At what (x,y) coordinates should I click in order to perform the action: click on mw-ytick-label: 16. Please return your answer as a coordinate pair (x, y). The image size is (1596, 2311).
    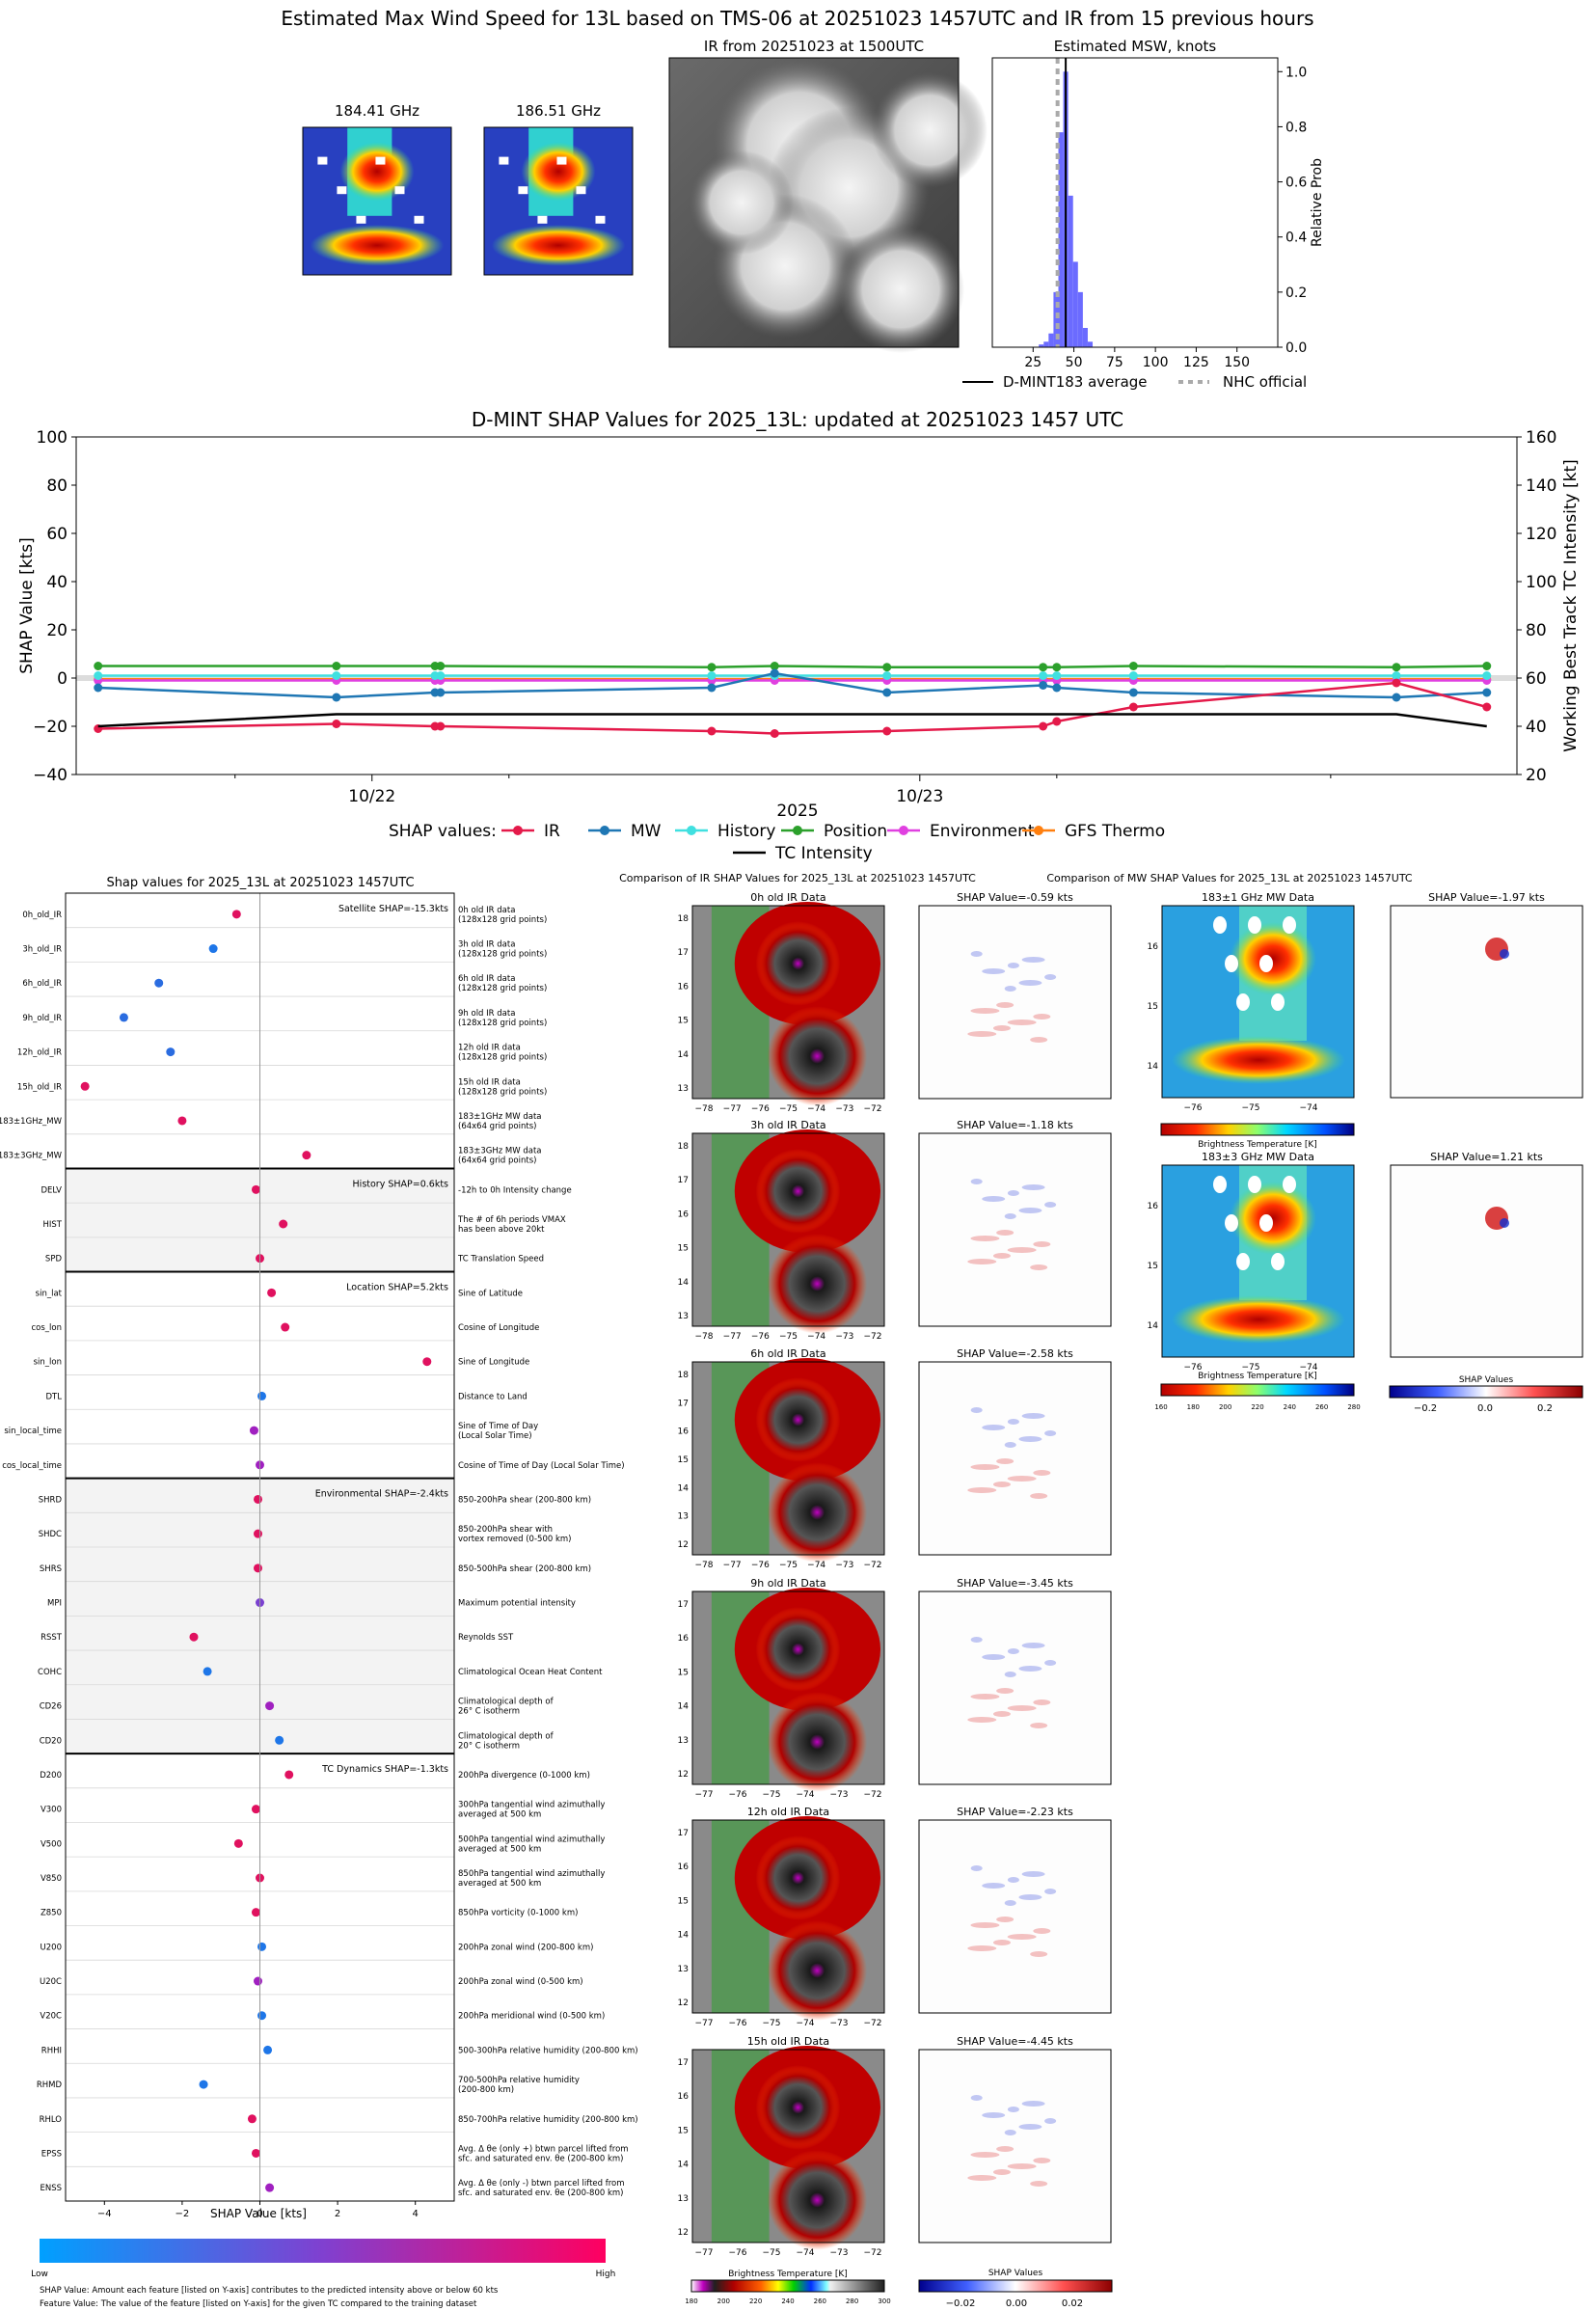
    Looking at the image, I should click on (1153, 947).